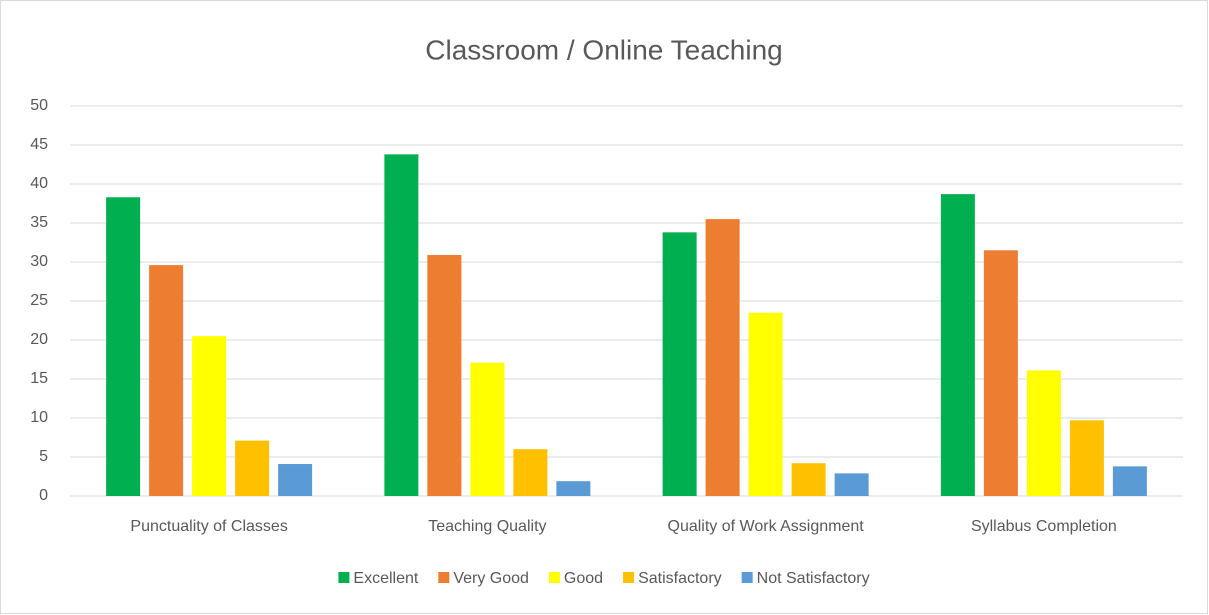 This screenshot has width=1209, height=615. What do you see at coordinates (39, 105) in the screenshot?
I see `y-tick-label: 50` at bounding box center [39, 105].